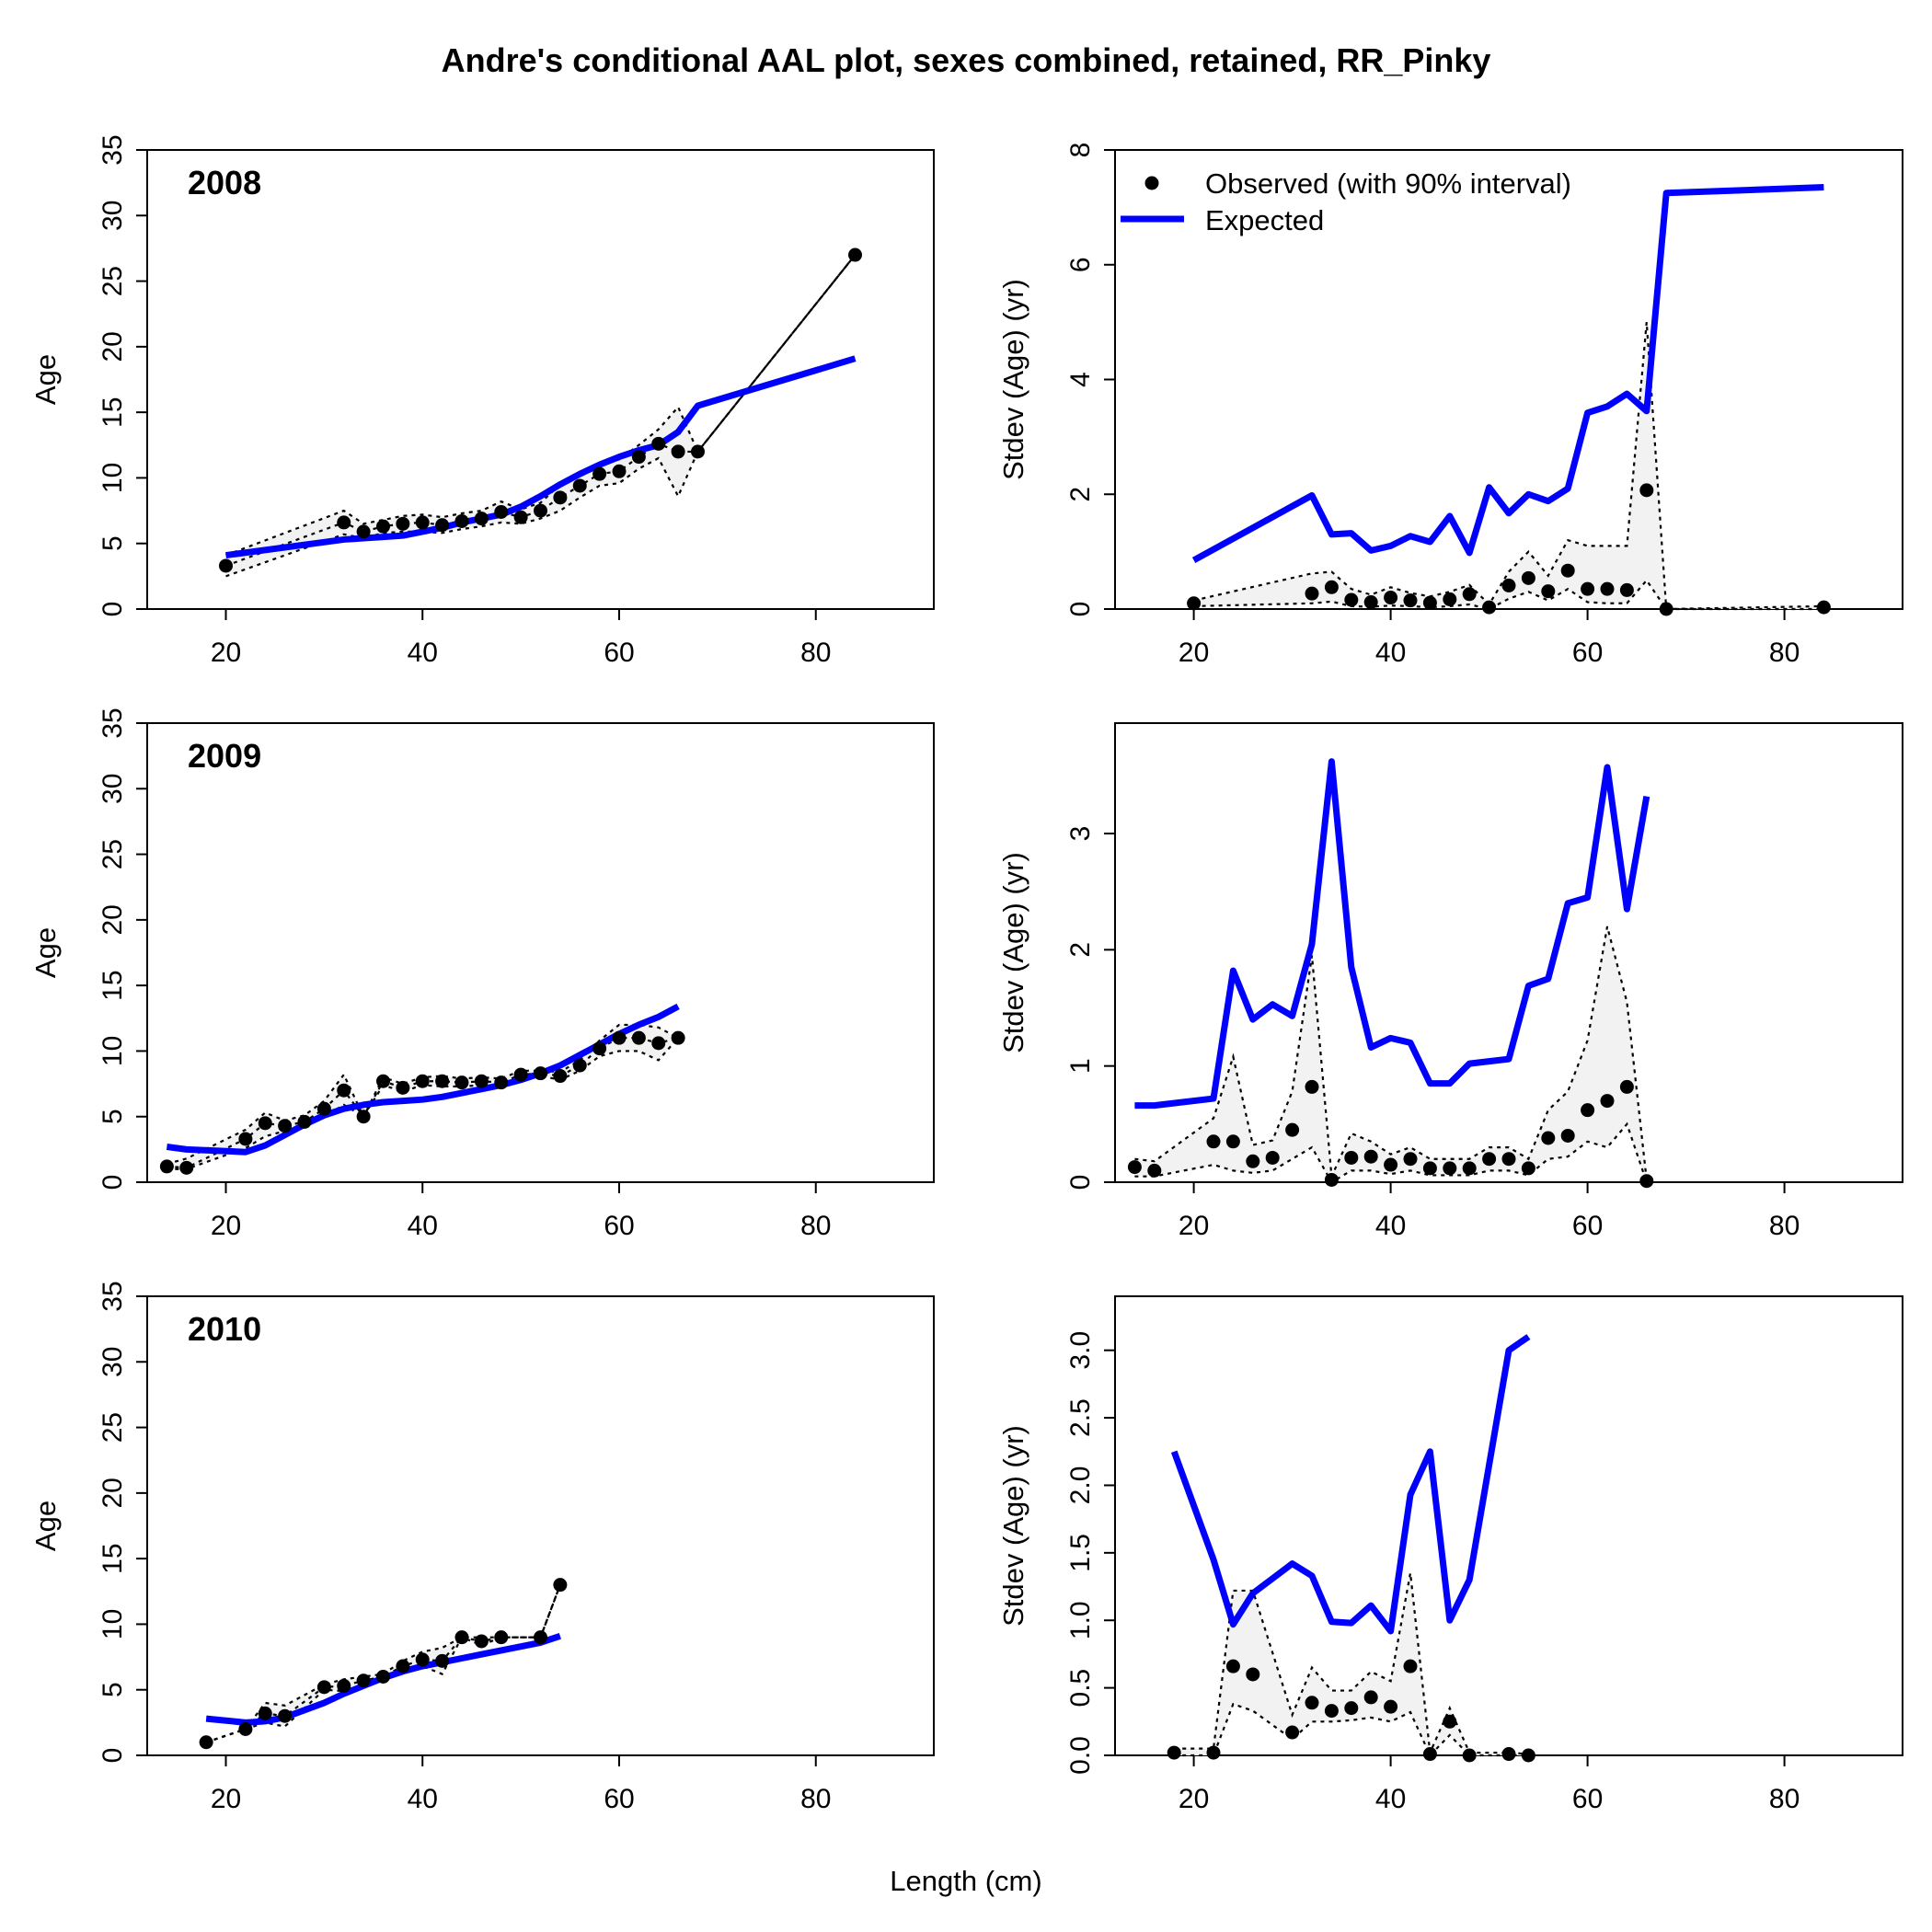 The image size is (1932, 1932). Describe the element at coordinates (45, 379) in the screenshot. I see `y-axis-label: Age` at that location.